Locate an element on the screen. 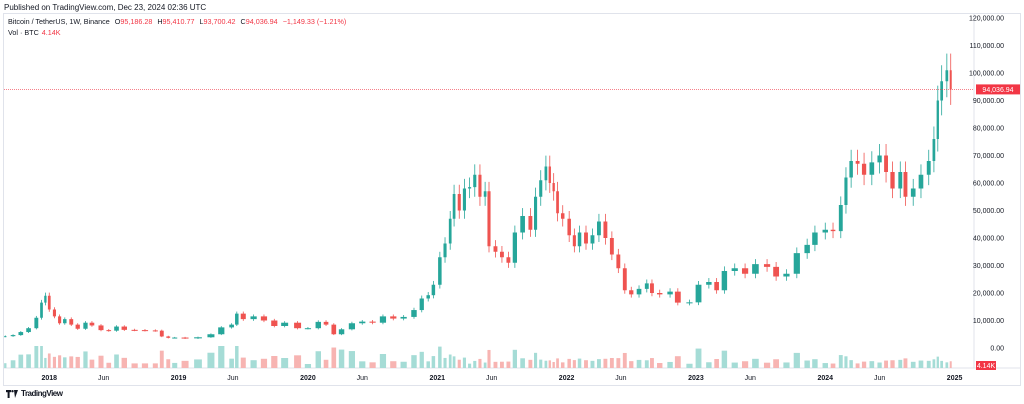 This screenshot has width=1024, height=404. legend-volume-row: Vol · BTC 4.14K is located at coordinates (177, 33).